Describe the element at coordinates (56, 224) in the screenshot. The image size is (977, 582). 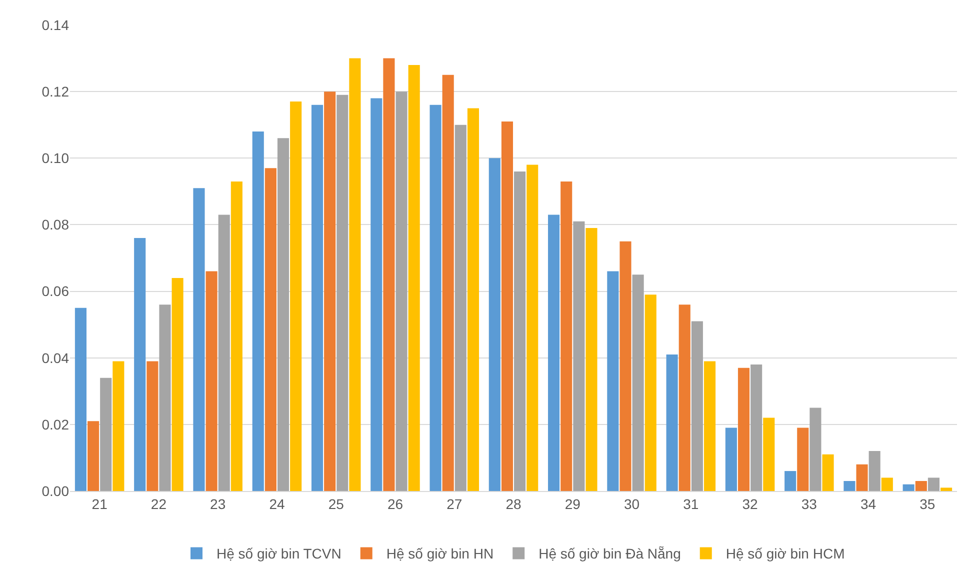
I see `y-tick-label: 0.08` at that location.